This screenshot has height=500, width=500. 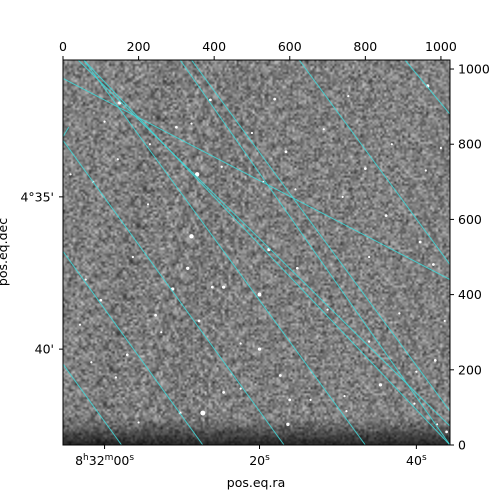 I want to click on y-pixel-tick-label: 0, so click(x=462, y=445).